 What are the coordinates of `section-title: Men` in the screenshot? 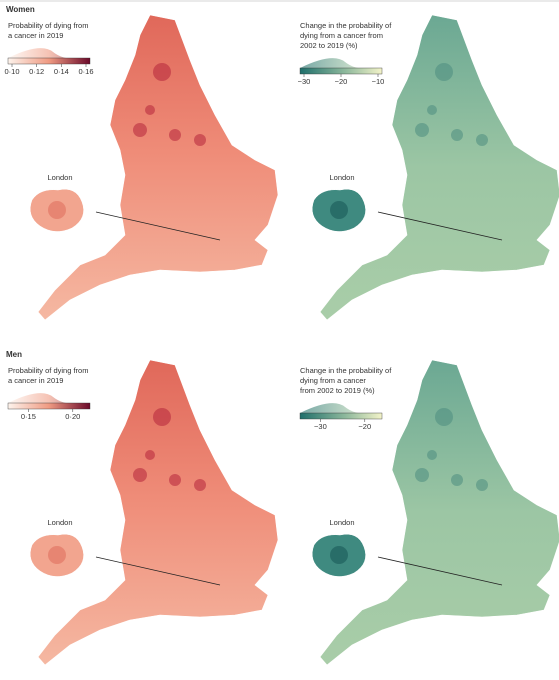 It's located at (14, 354).